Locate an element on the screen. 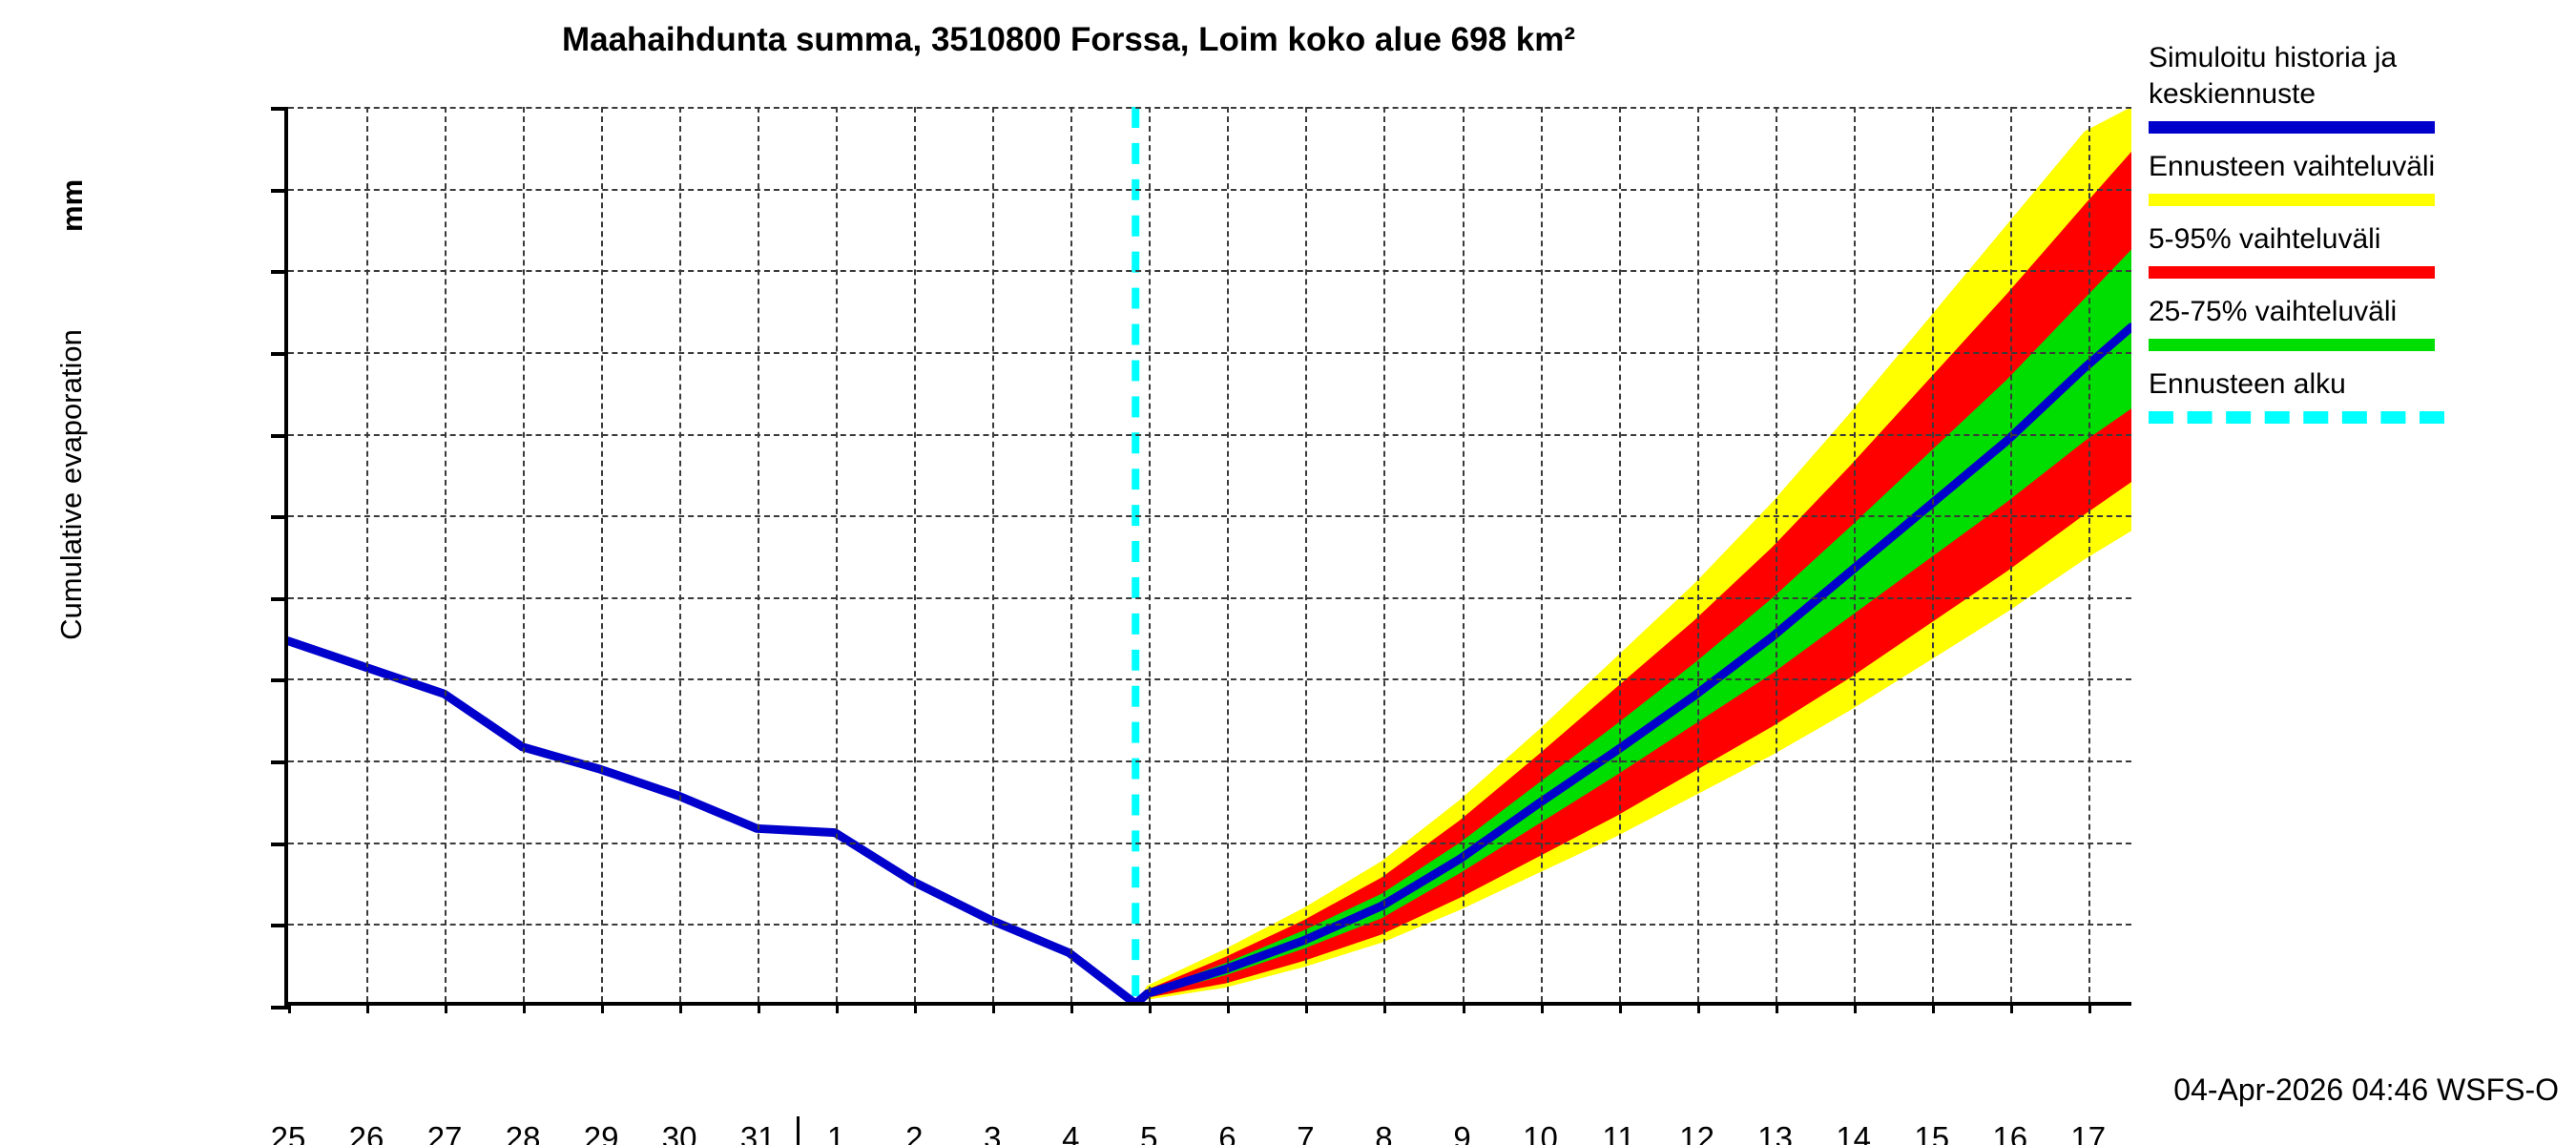 The height and width of the screenshot is (1145, 2576). footer-timestamp: 04-Apr-2026 04:46 WSFS-O is located at coordinates (2366, 1090).